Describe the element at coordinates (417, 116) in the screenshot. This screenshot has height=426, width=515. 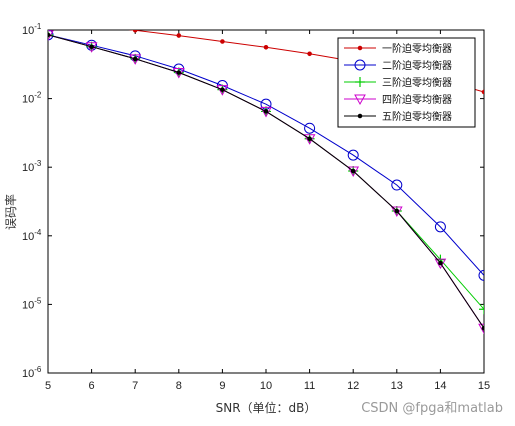
I see `legend-label: 五阶迫零均衡器` at that location.